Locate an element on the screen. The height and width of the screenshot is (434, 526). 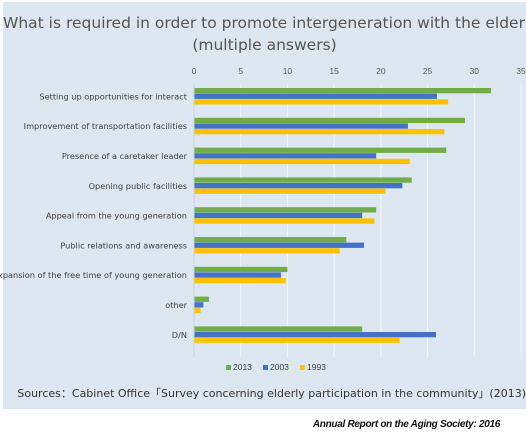
legend-label: 2003 is located at coordinates (279, 367).